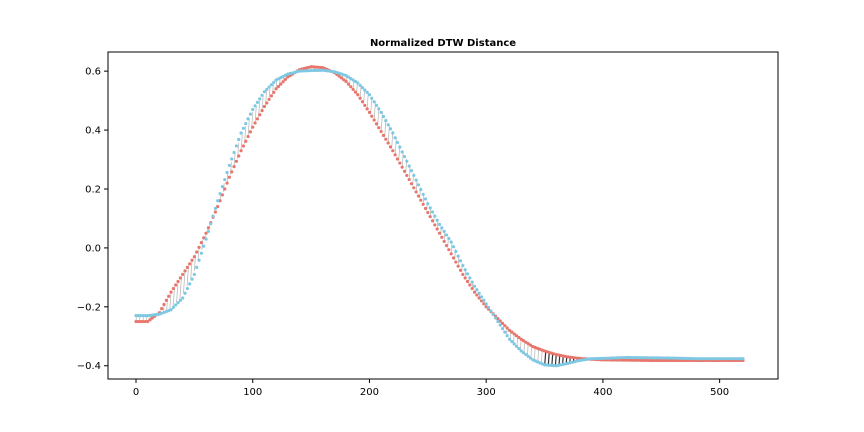 The width and height of the screenshot is (864, 432). I want to click on y-axis: −0.4 −0.2 0.0 0.2 0.4 0.6, so click(92, 219).